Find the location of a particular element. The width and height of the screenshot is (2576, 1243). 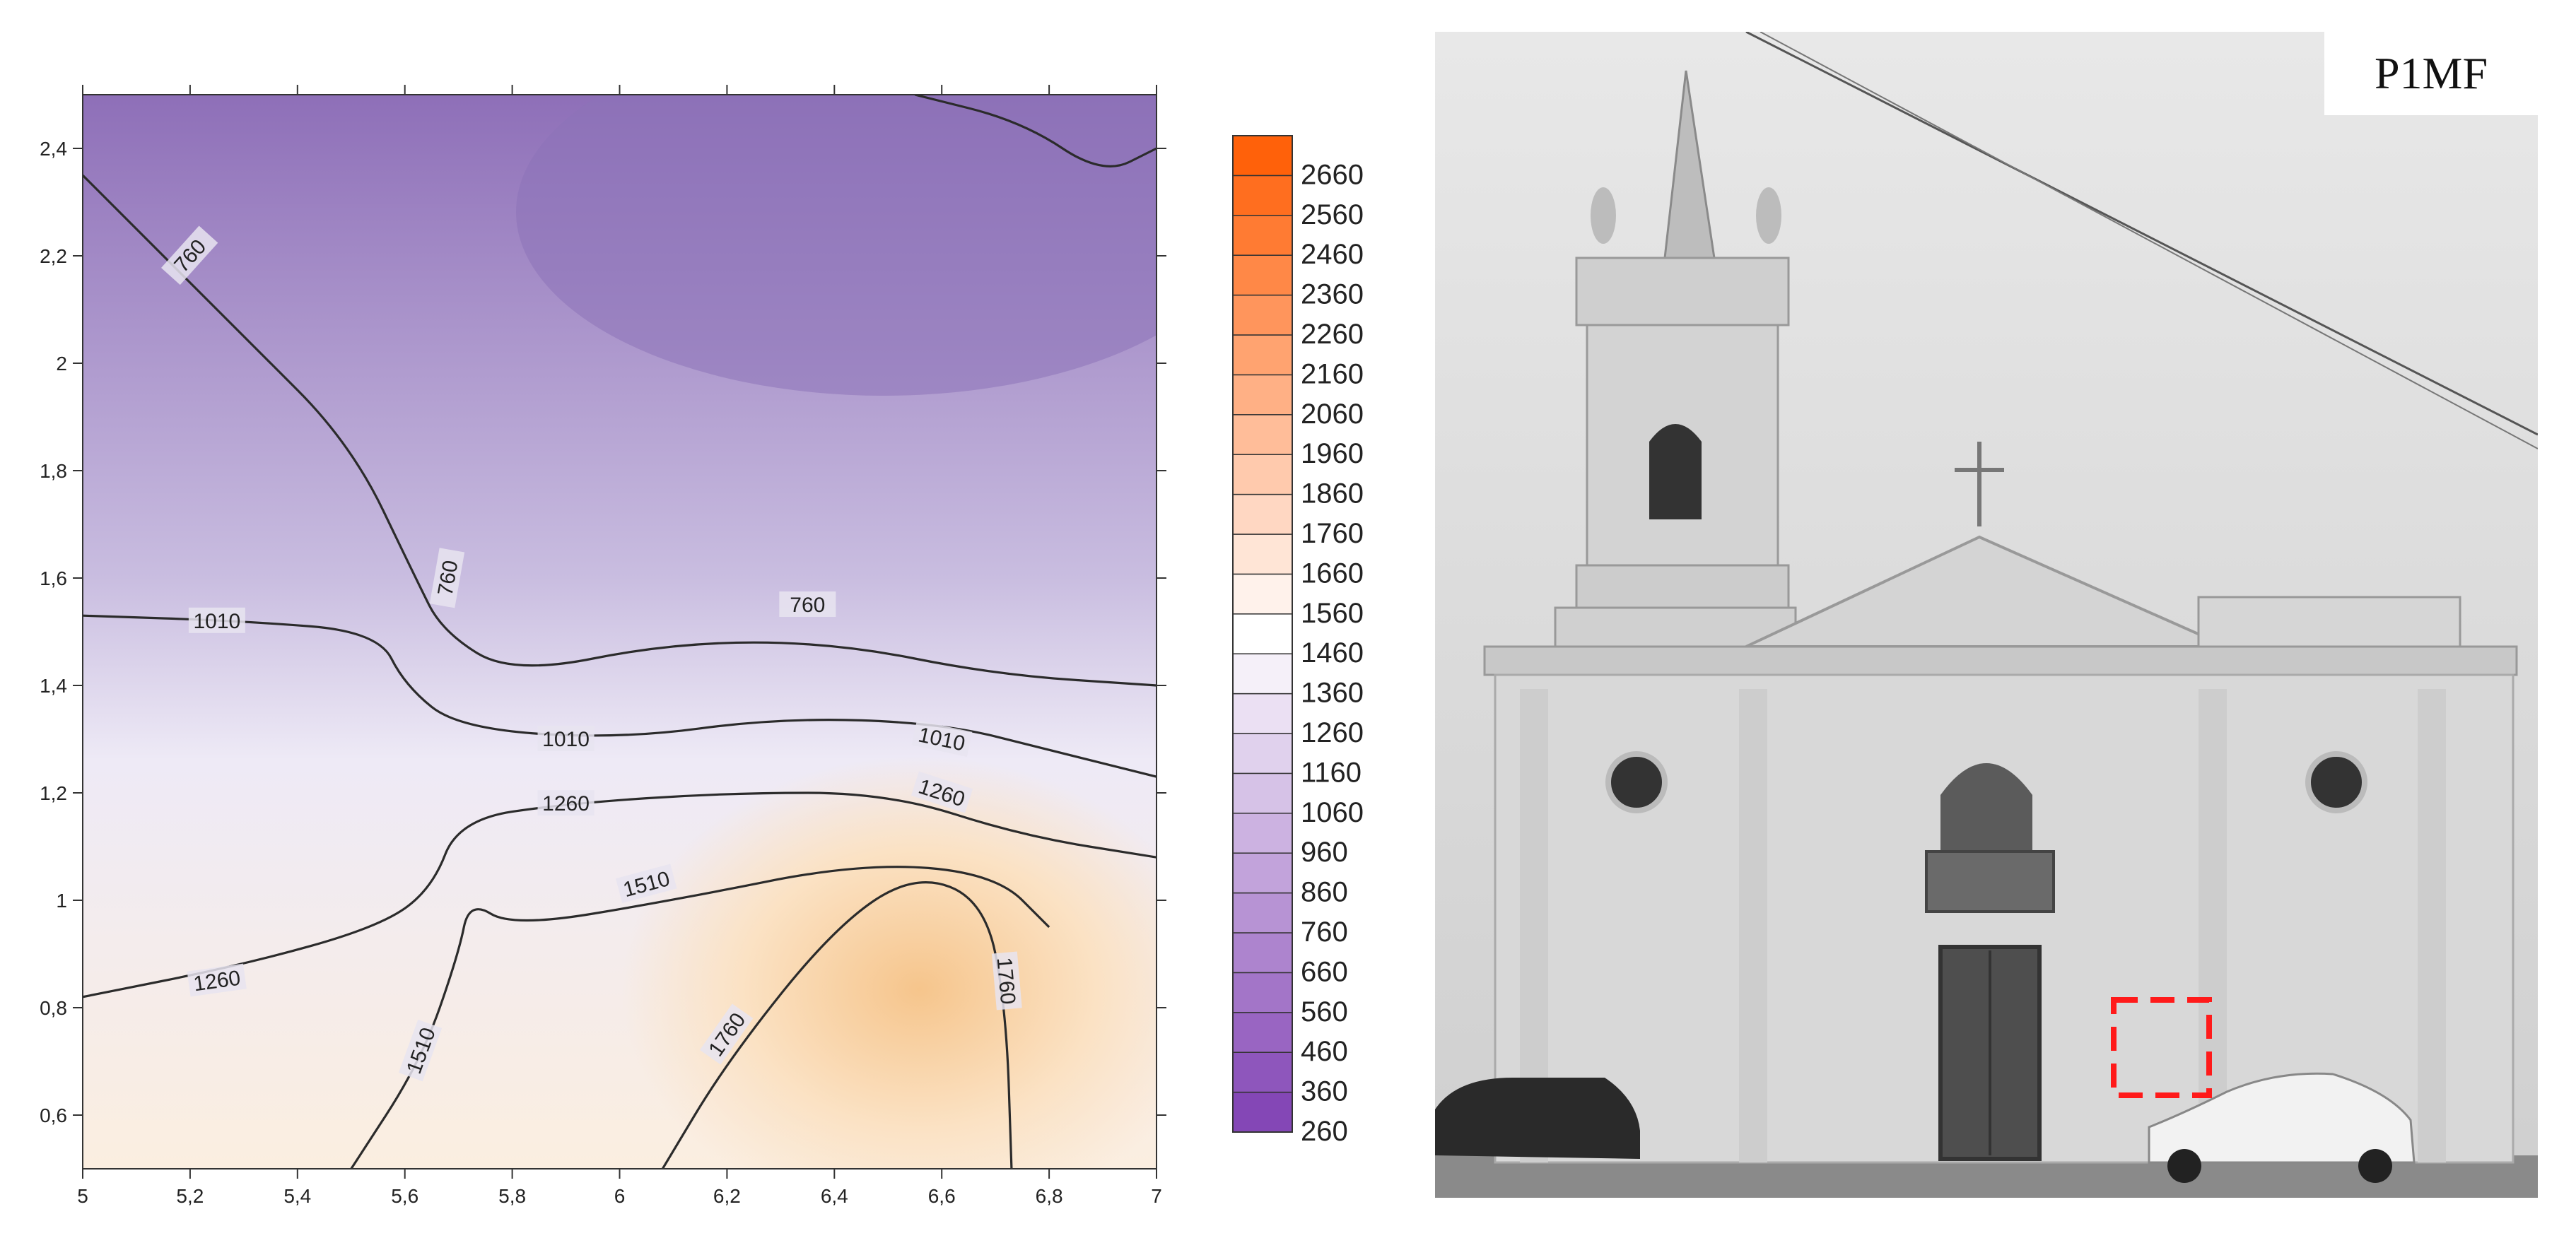

contour-label: 1760 is located at coordinates (1006, 981).